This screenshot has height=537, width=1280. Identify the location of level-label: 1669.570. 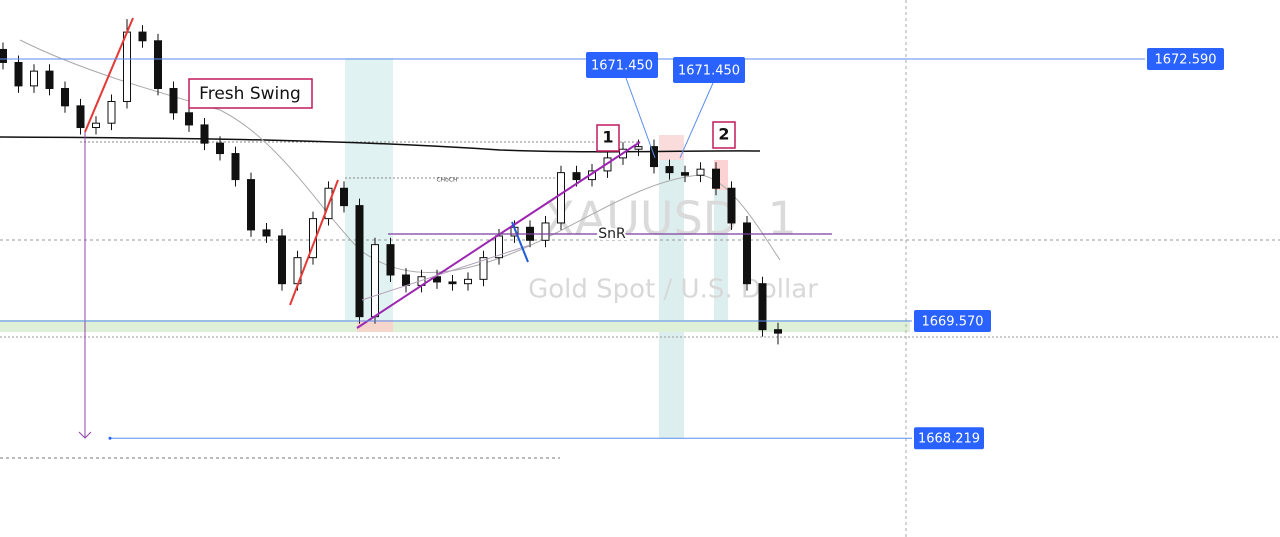
(952, 321).